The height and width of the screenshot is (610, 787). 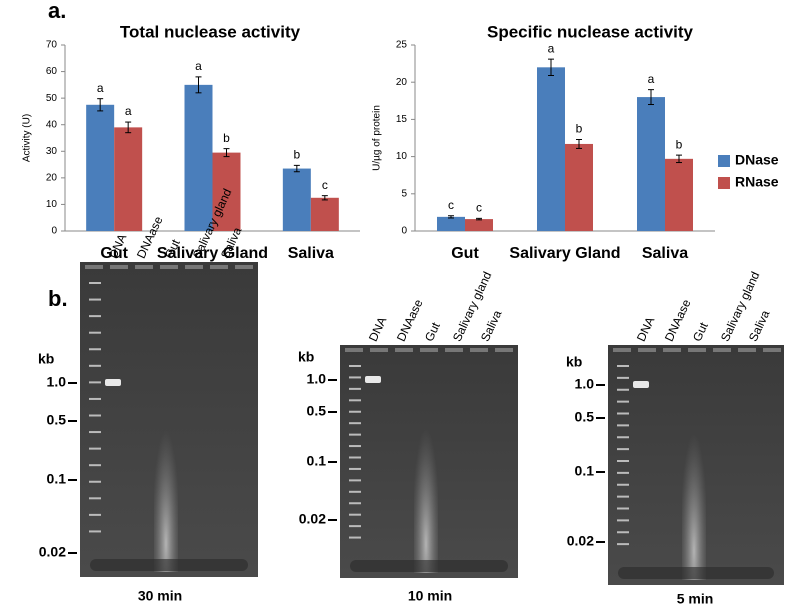 I want to click on marker-label: 0.5, so click(x=317, y=411).